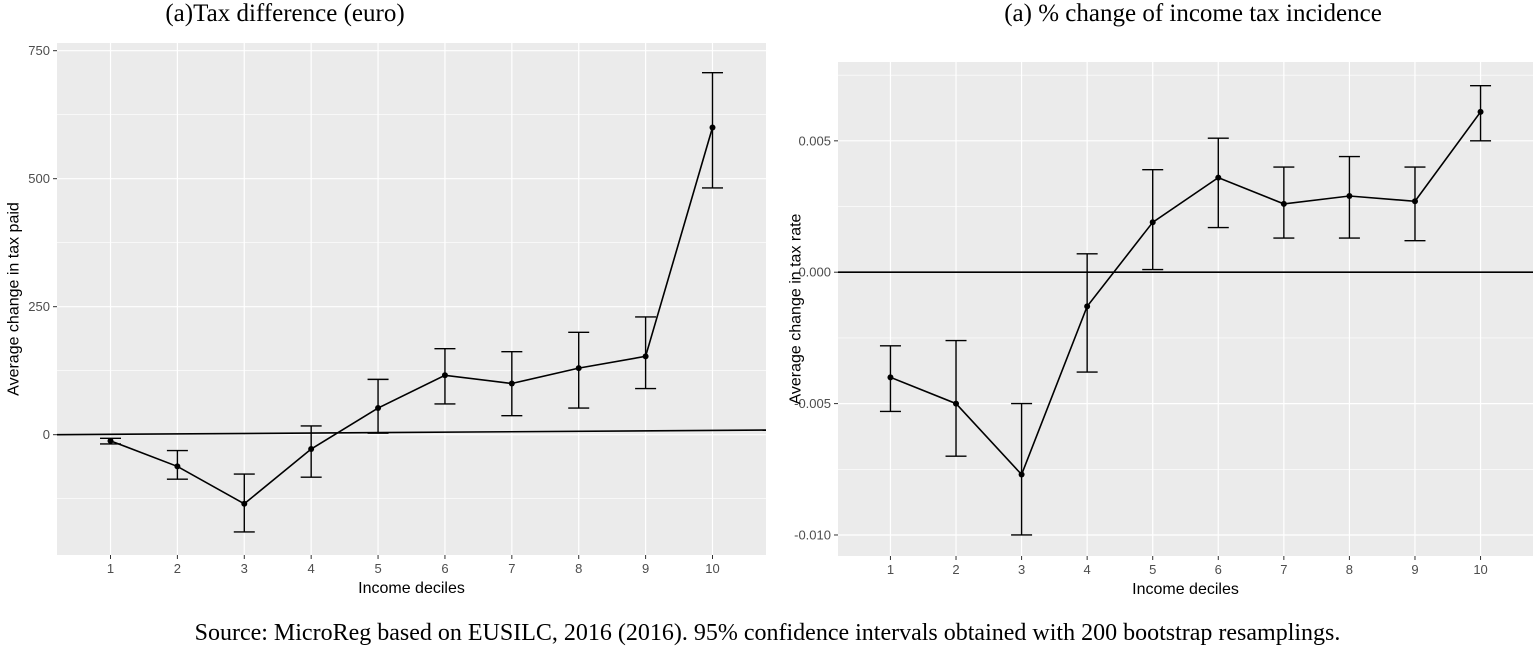 The width and height of the screenshot is (1535, 655). What do you see at coordinates (1021, 569) in the screenshot?
I see `chart2-x-tick-label: 3` at bounding box center [1021, 569].